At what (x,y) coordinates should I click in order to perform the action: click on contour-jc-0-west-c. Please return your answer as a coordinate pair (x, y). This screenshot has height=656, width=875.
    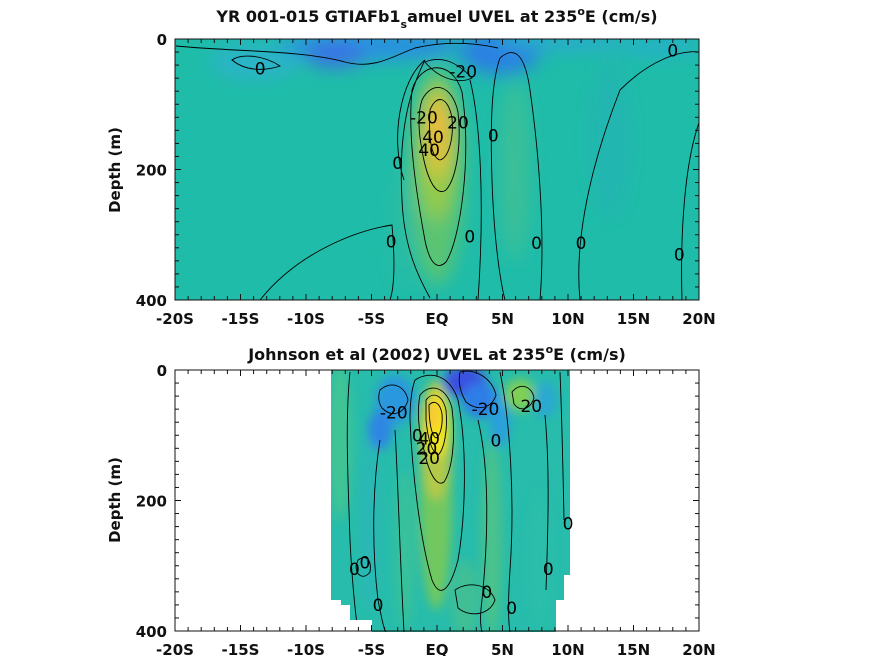
    Looking at the image, I should click on (399, 530).